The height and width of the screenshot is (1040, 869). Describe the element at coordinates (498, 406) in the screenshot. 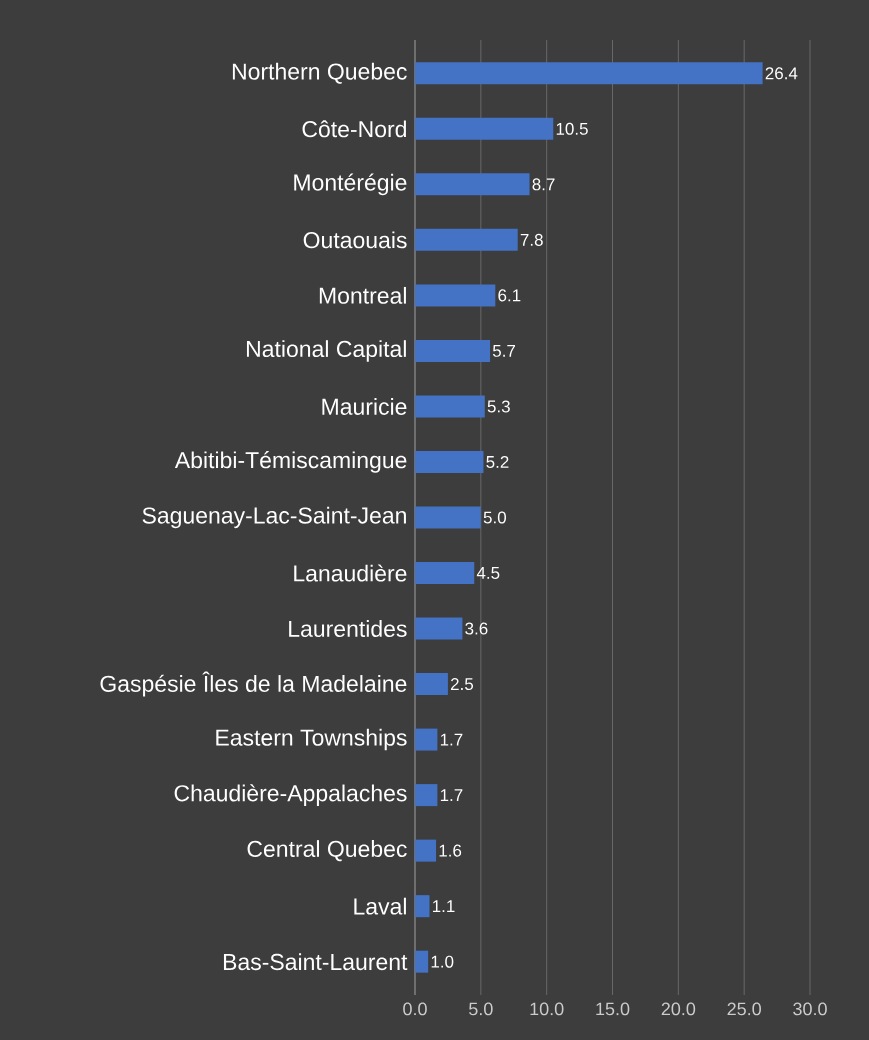

I see `data-label: 5.3` at that location.